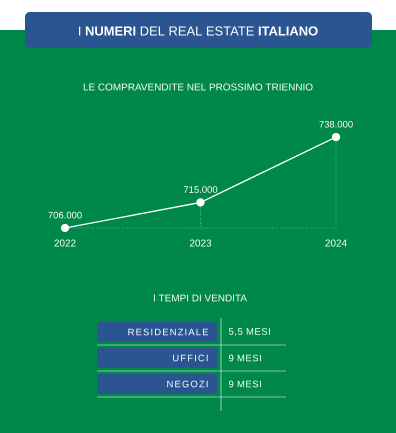 This screenshot has width=396, height=433. I want to click on x-tick-label: 2024, so click(336, 243).